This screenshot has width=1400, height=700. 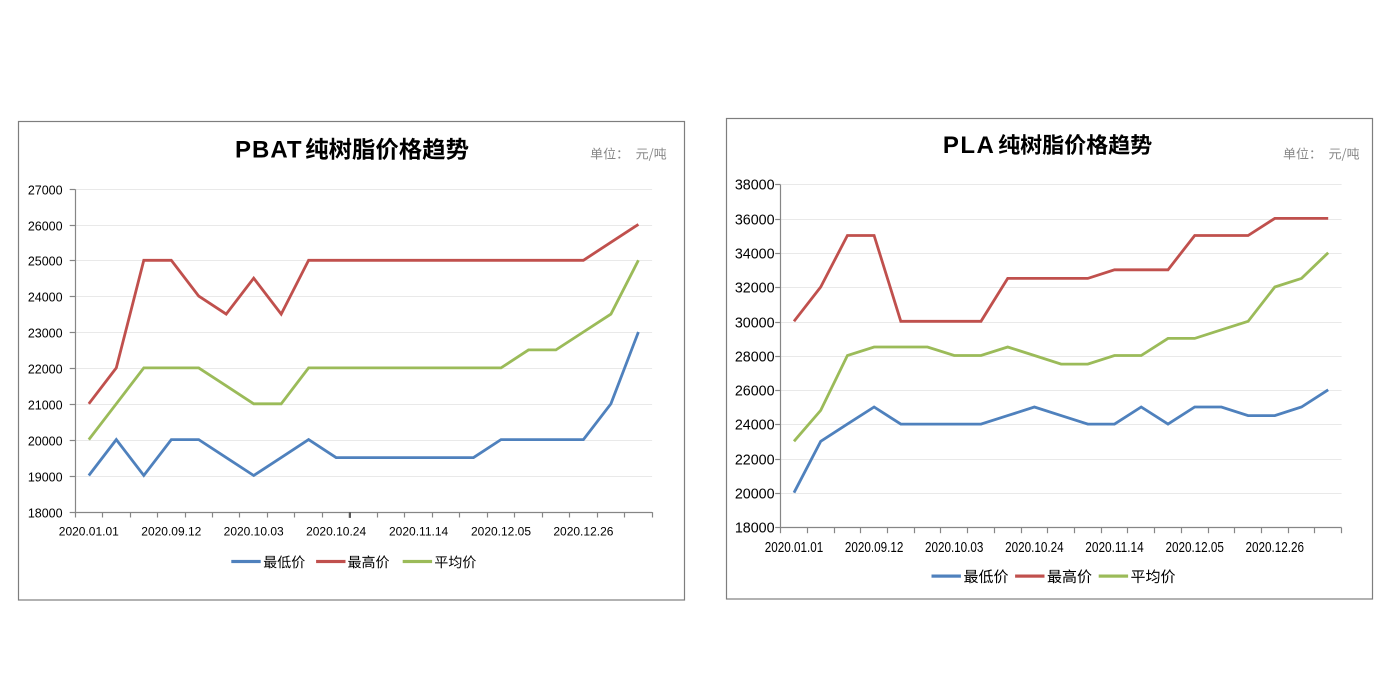 What do you see at coordinates (755, 289) in the screenshot?
I see `svg-text: 32000` at bounding box center [755, 289].